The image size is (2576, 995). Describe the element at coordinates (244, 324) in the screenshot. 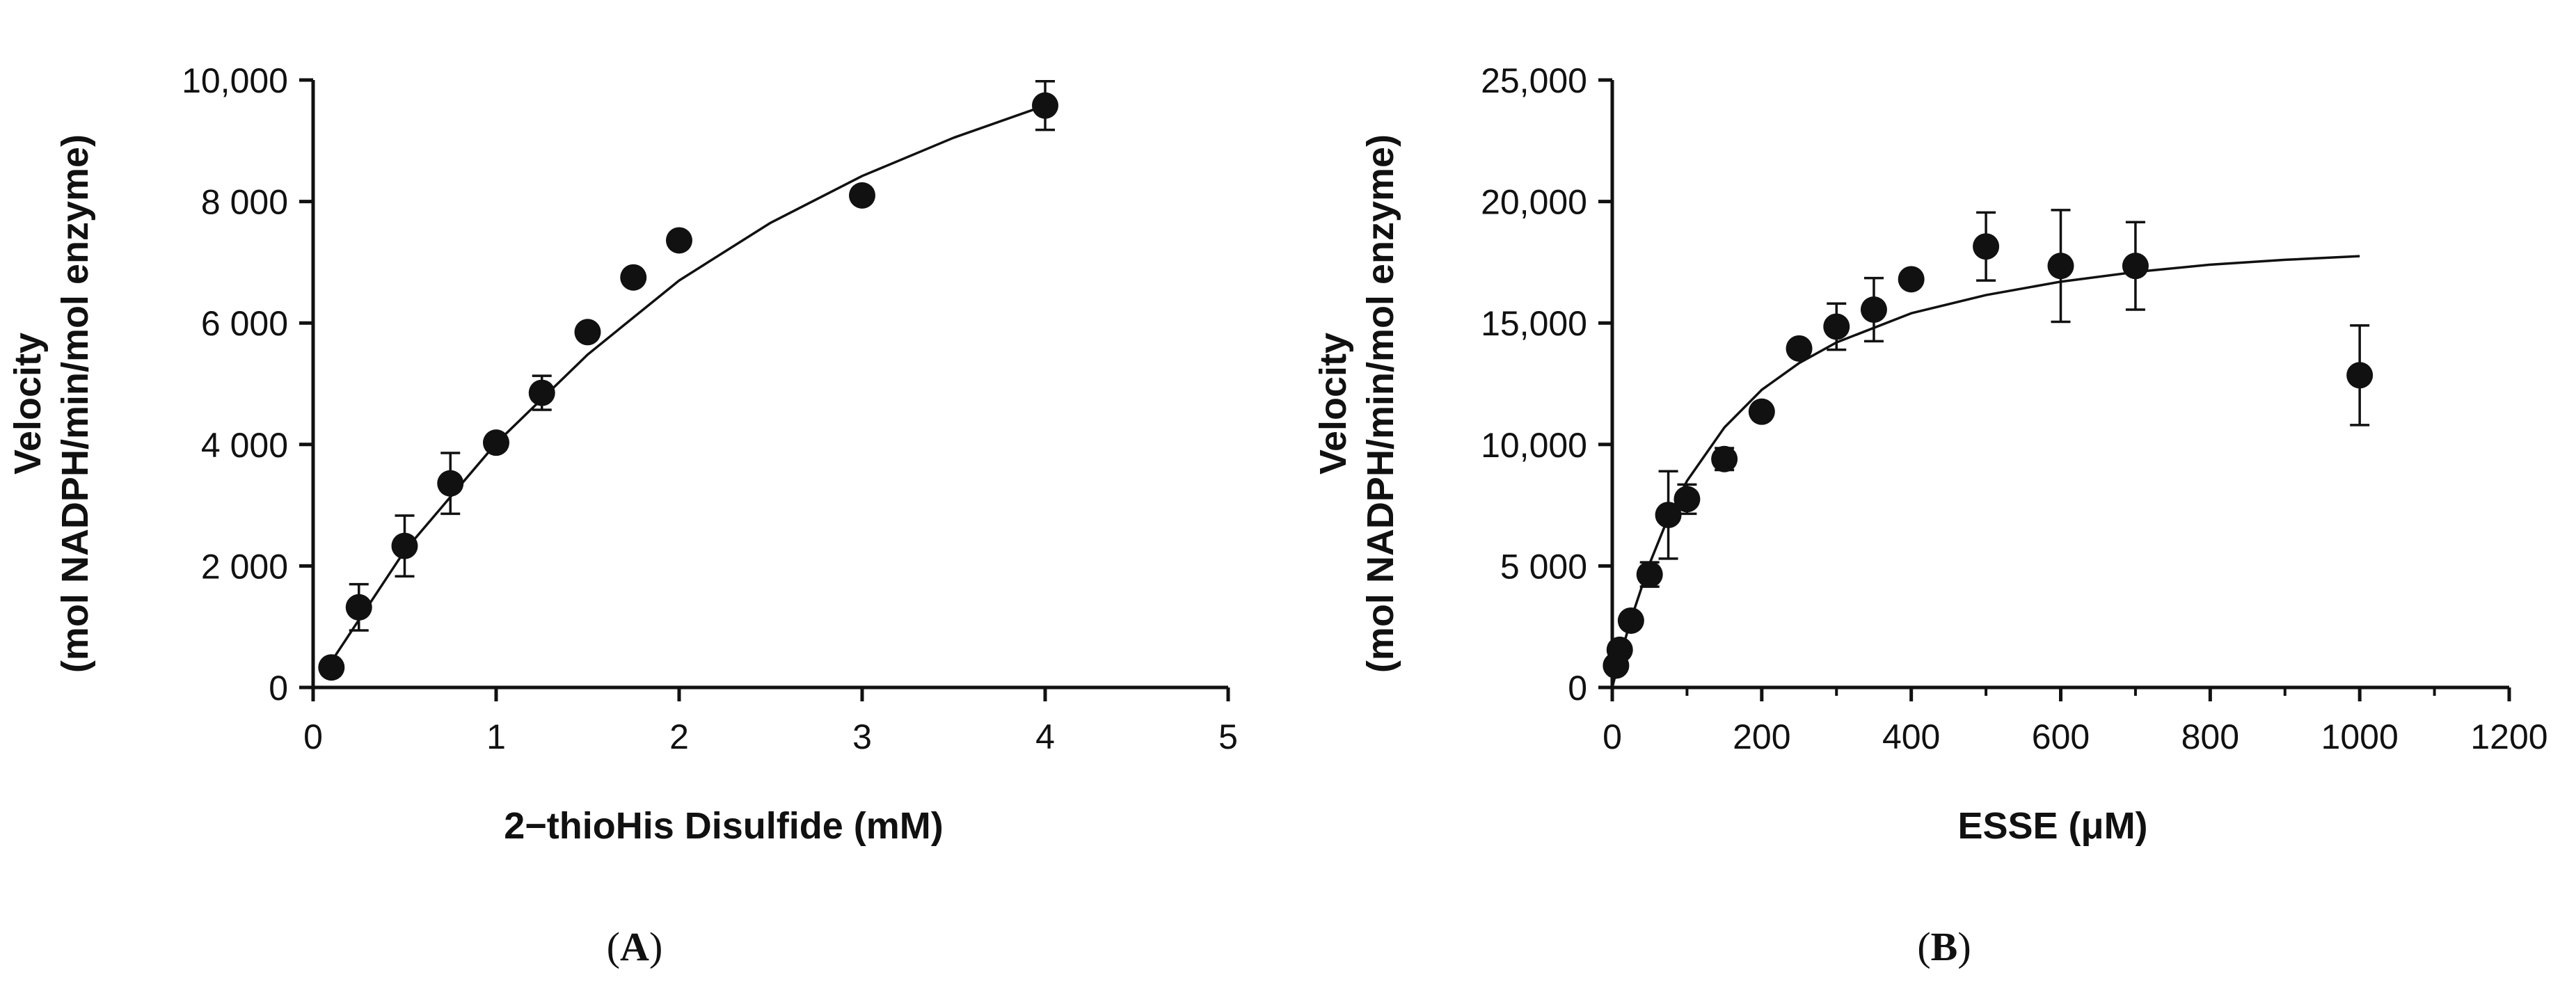

I see `panel-a-y-tick-label: 6 000` at that location.